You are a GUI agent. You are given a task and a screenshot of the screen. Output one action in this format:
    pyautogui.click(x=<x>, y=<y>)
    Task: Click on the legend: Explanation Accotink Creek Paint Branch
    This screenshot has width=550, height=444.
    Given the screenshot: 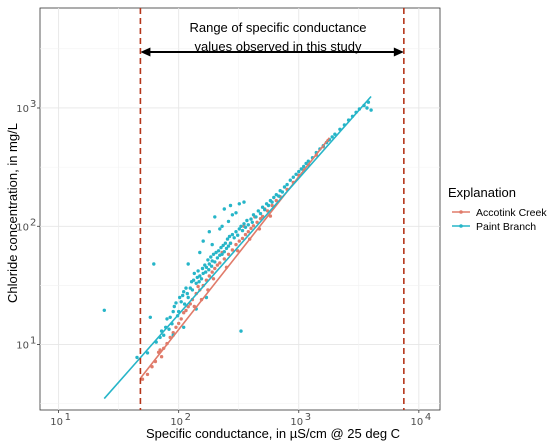 What is the action you would take?
    pyautogui.click(x=497, y=209)
    